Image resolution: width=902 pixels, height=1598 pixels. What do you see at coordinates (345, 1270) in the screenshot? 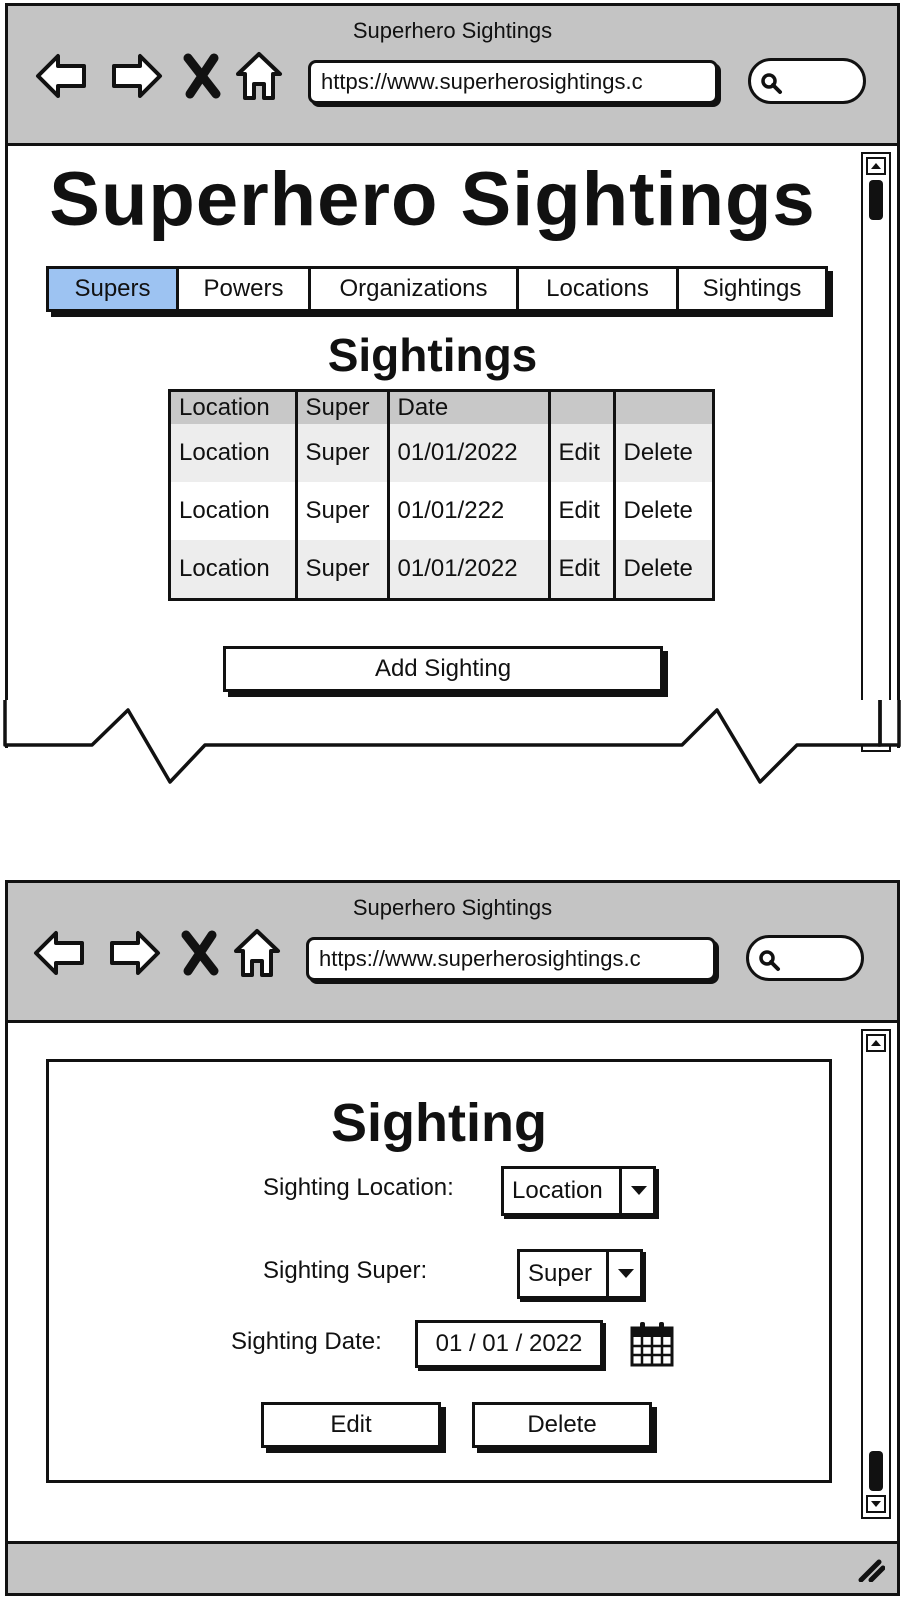
I see `super-label: Sighting Super:` at bounding box center [345, 1270].